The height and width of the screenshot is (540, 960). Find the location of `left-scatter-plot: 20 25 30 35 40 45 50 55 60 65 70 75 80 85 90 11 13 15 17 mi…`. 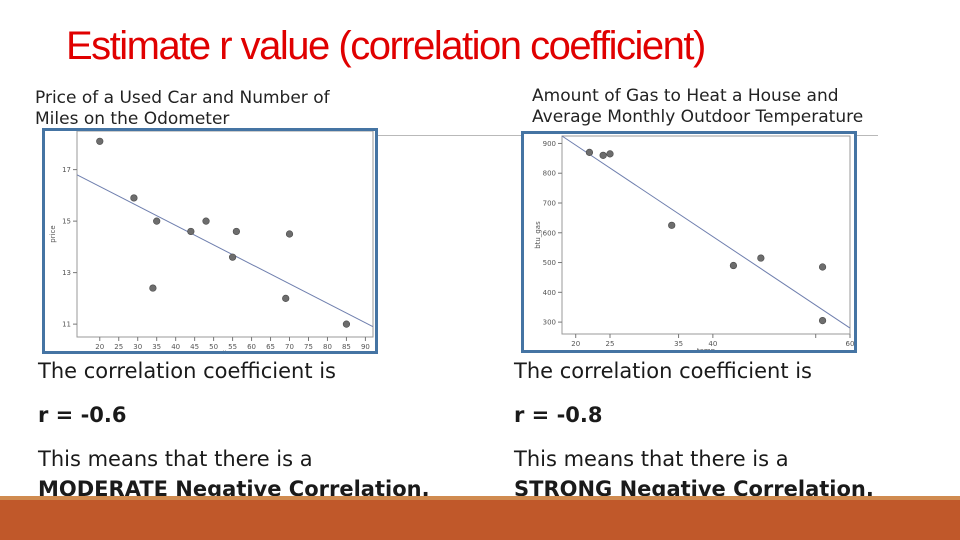

left-scatter-plot: 20 25 30 35 40 45 50 55 60 65 70 75 80 85 90 11 13 15 17 mi… is located at coordinates (211, 241).